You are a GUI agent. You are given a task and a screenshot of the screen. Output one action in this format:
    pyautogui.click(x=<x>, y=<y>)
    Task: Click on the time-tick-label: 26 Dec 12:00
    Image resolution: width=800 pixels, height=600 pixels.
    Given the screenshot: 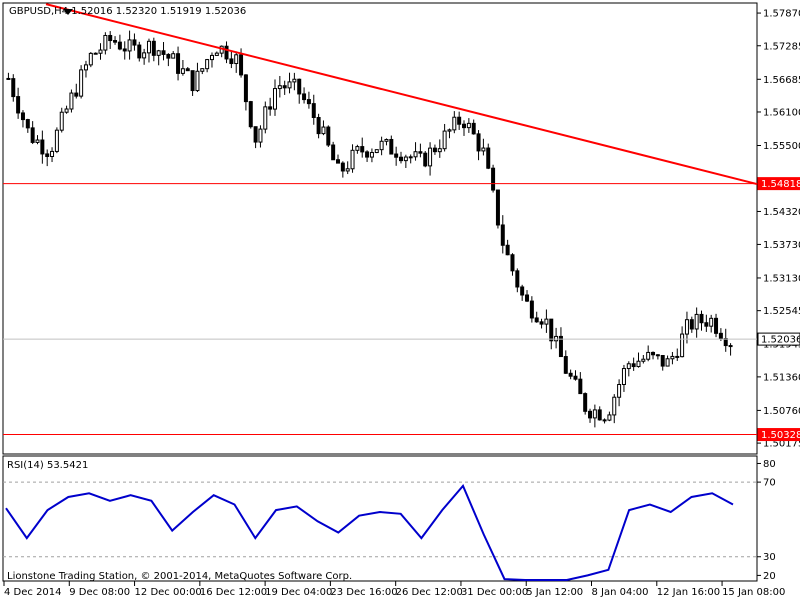 What is the action you would take?
    pyautogui.click(x=429, y=592)
    